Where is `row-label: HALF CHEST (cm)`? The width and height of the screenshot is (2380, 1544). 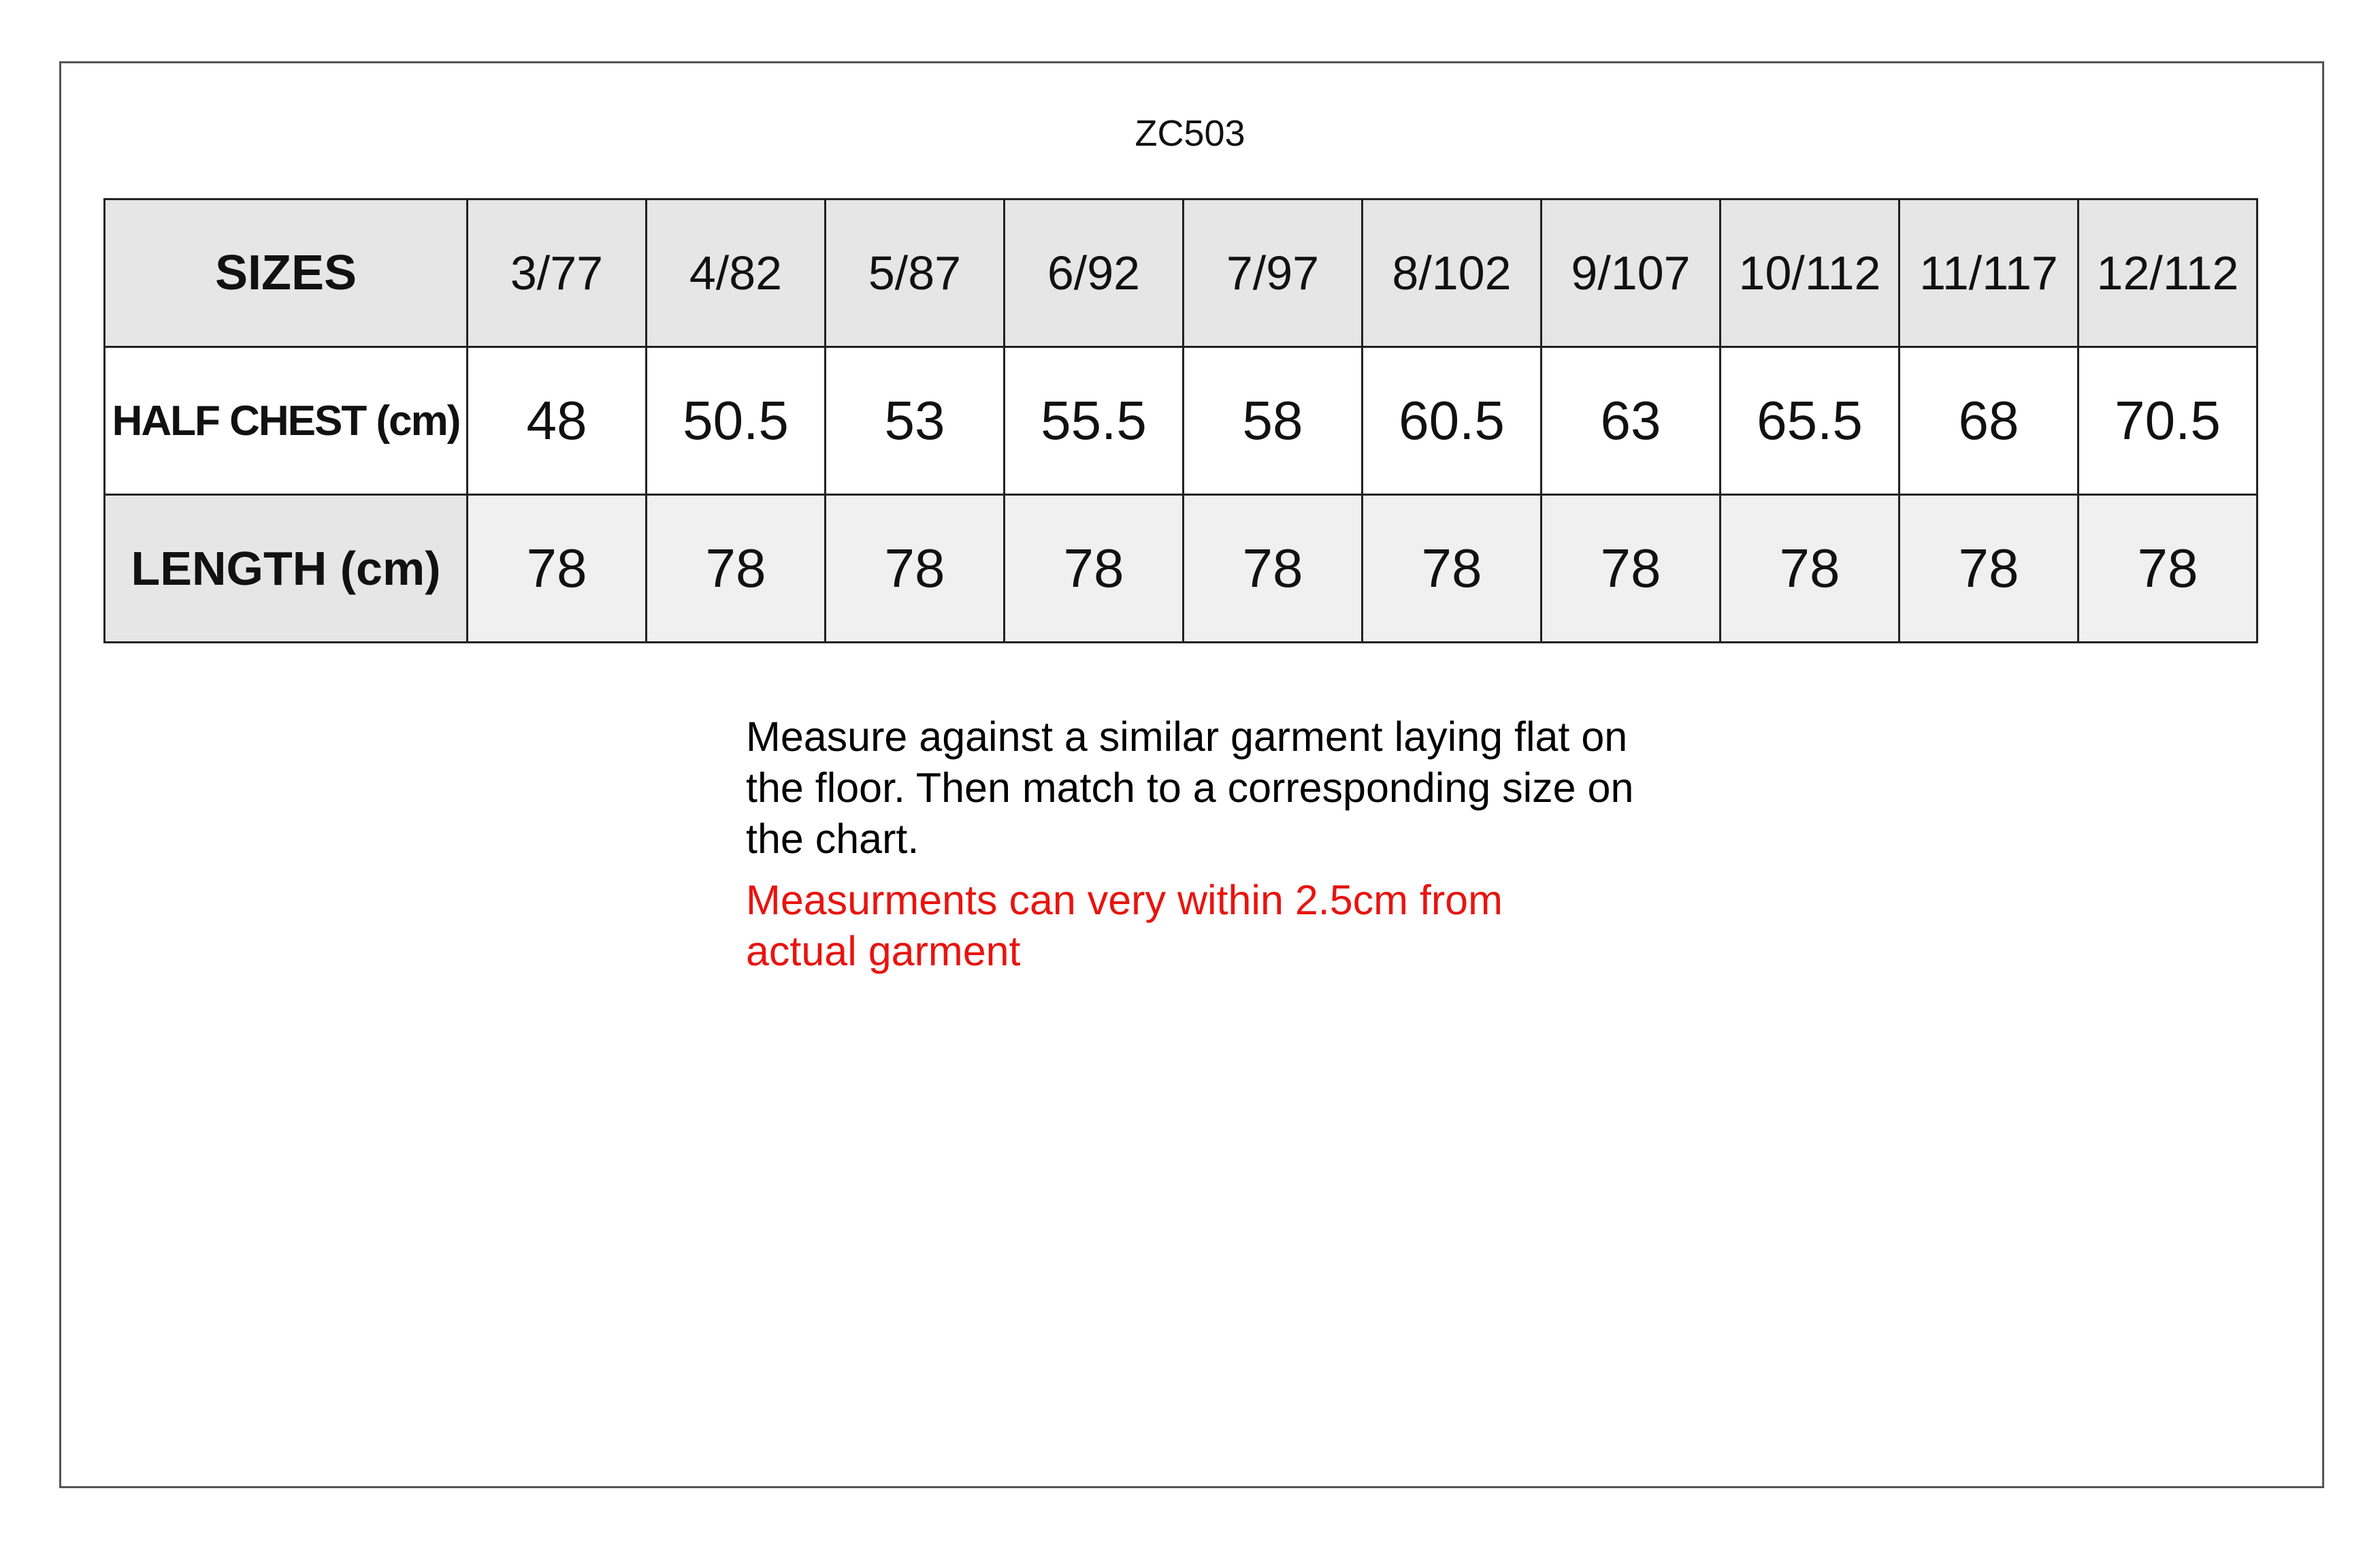
row-label: HALF CHEST (cm) is located at coordinates (285, 421).